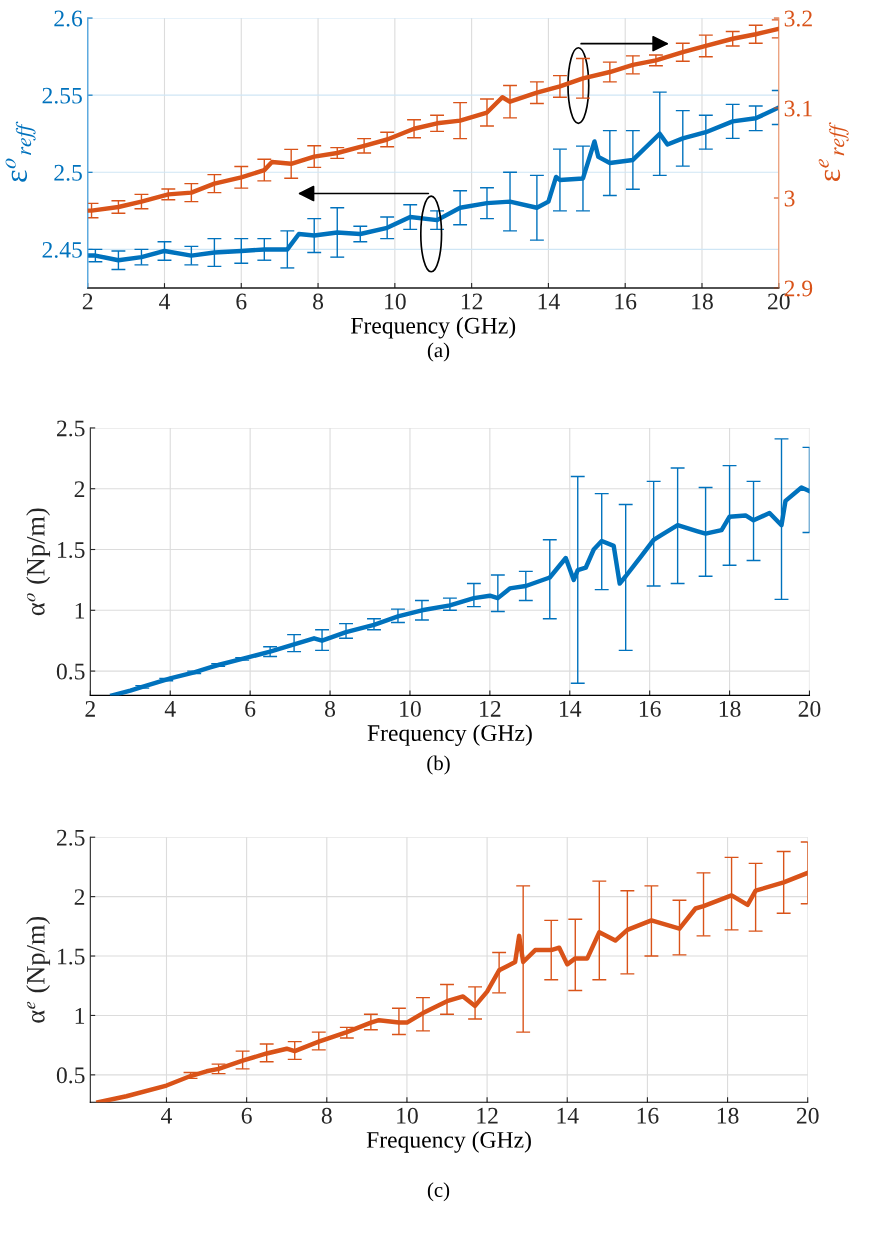 The width and height of the screenshot is (877, 1244). Describe the element at coordinates (789, 198) in the screenshot. I see `y2-tick-label: 3` at that location.